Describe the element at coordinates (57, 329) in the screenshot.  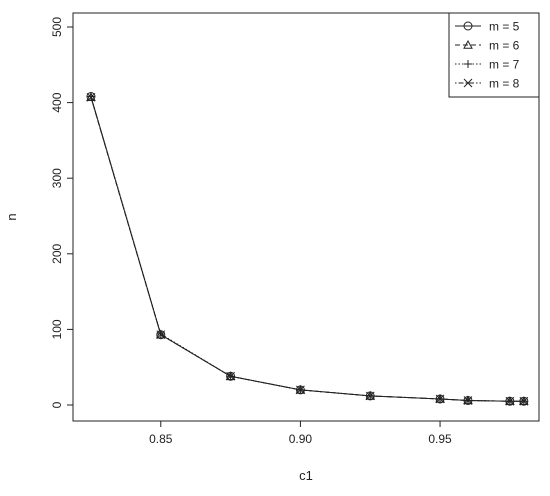
I see `y-tick-label: 100` at that location.